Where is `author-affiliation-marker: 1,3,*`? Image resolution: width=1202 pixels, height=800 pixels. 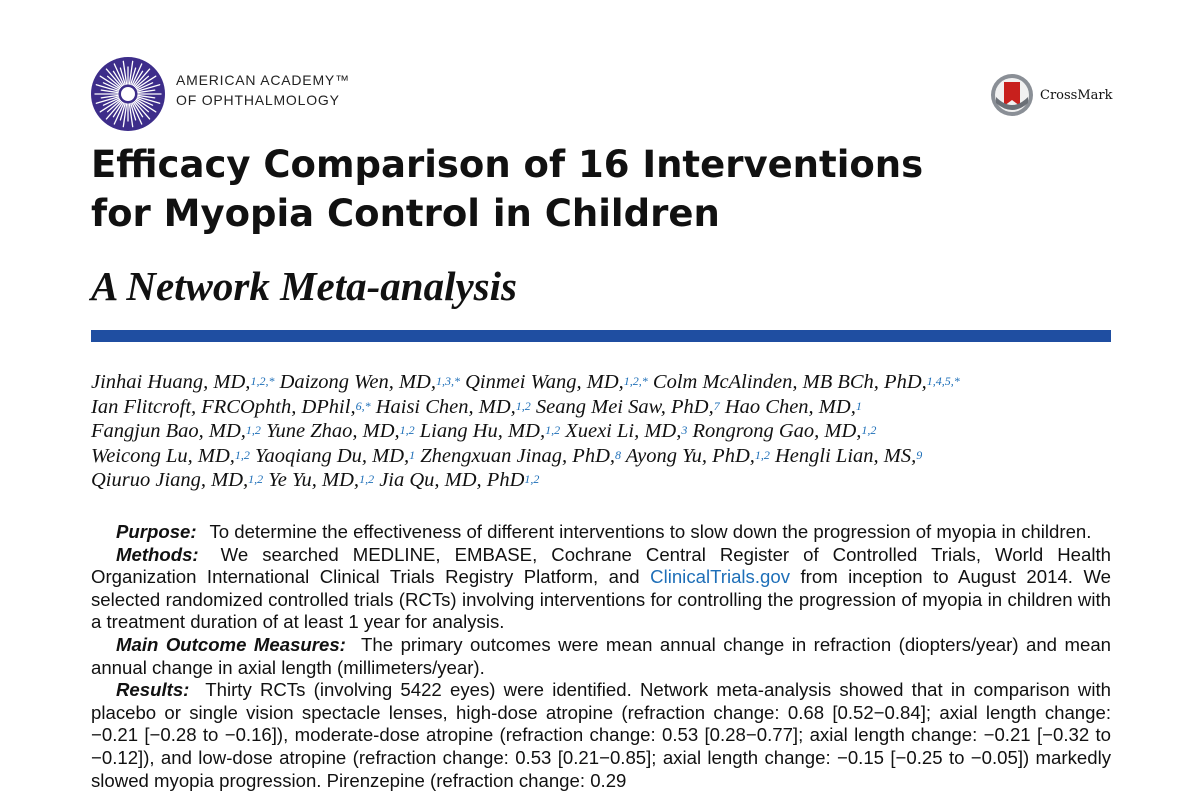 author-affiliation-marker: 1,3,* is located at coordinates (447, 381).